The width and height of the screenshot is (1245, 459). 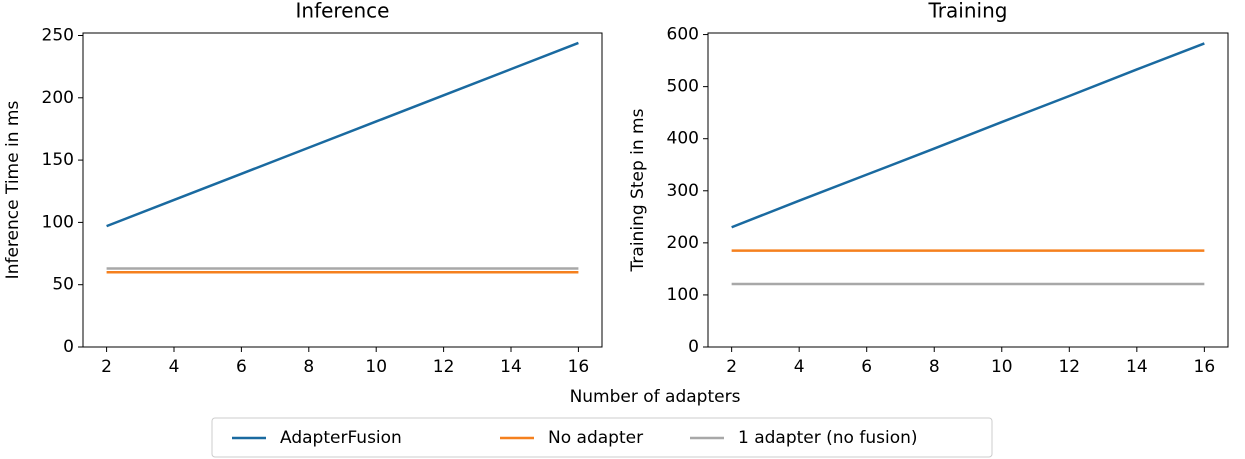 What do you see at coordinates (341, 438) in the screenshot?
I see `legend-label: AdapterFusion` at bounding box center [341, 438].